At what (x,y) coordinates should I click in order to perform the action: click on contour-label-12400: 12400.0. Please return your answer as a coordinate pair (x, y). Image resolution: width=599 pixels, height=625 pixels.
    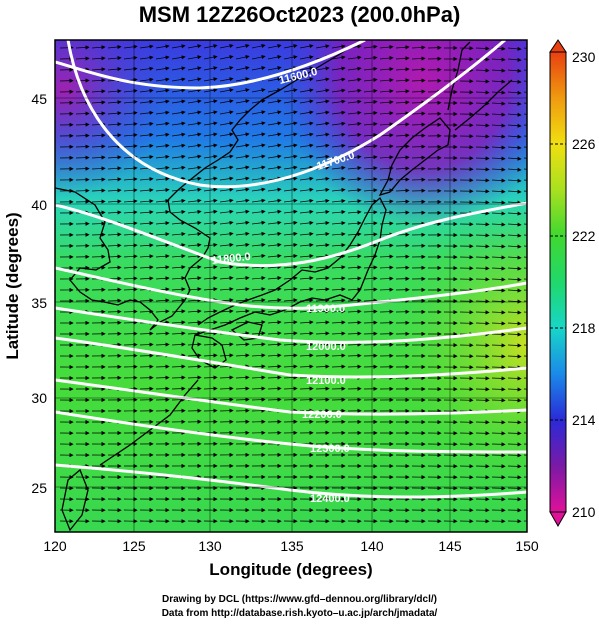
    Looking at the image, I should click on (330, 499).